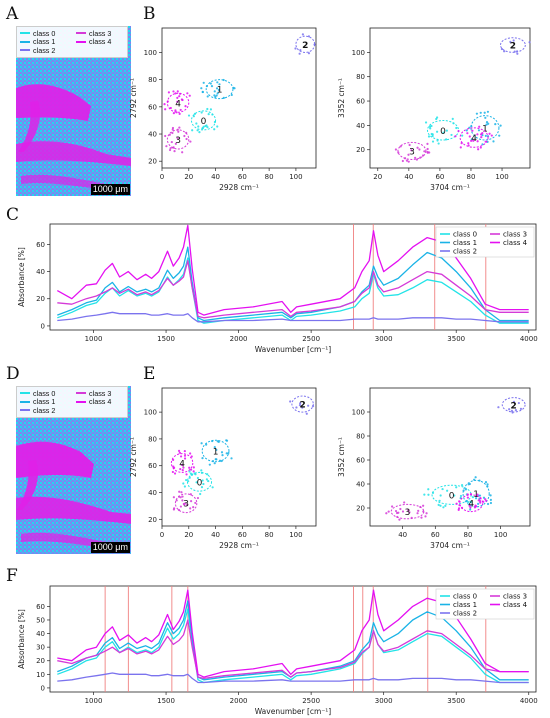 This screenshot has width=550, height=718. I want to click on legend-item-class-2: class 2, so click(44, 410).